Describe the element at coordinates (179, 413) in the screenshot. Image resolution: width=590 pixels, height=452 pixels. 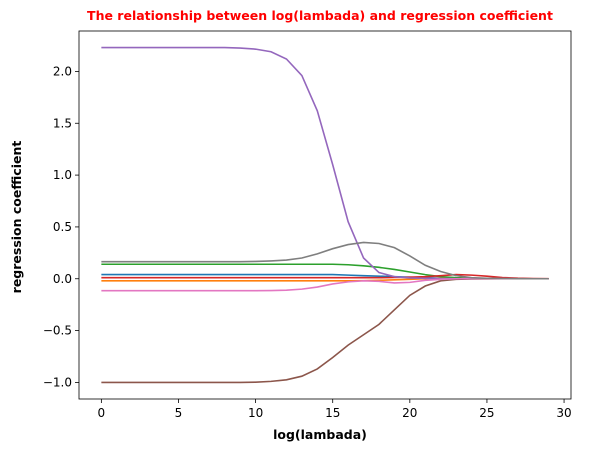
I see `x-tick-label: 5` at that location.